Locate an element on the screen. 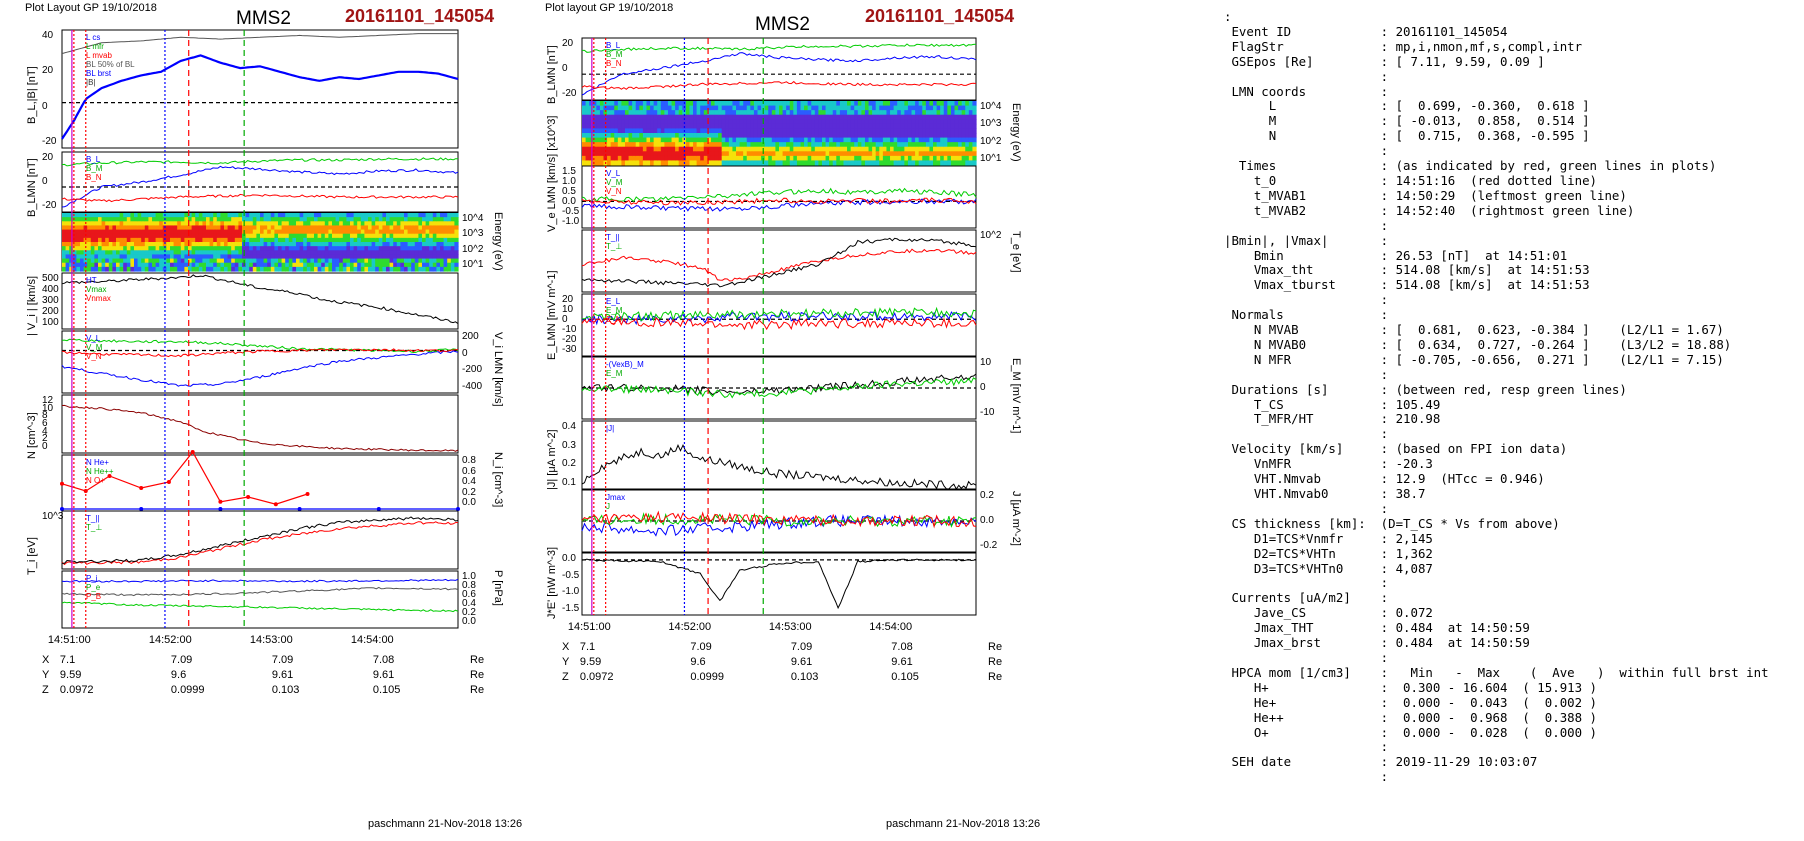 The height and width of the screenshot is (841, 1804). y-tick-label: 0.6 is located at coordinates (469, 471).